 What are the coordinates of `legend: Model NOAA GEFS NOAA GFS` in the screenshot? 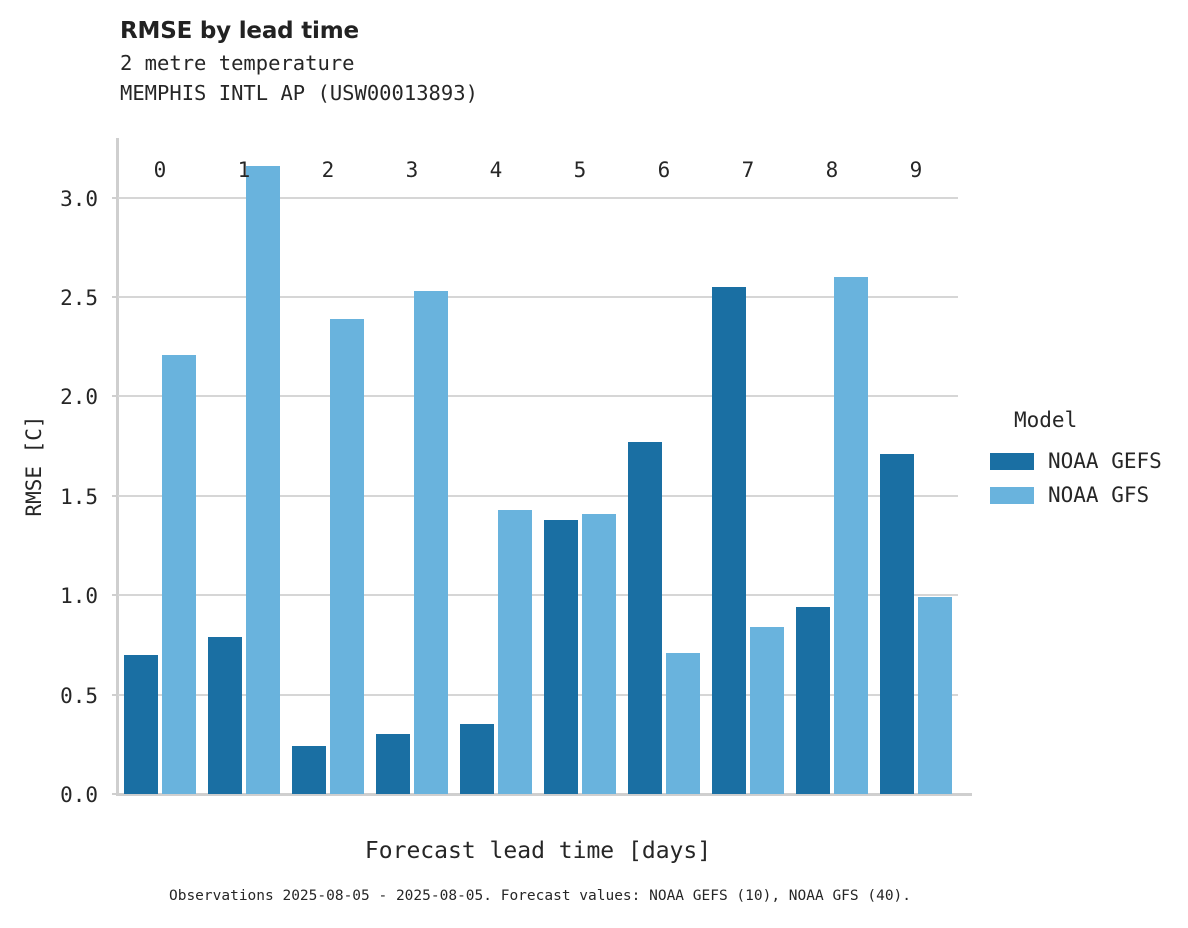 It's located at (1085, 460).